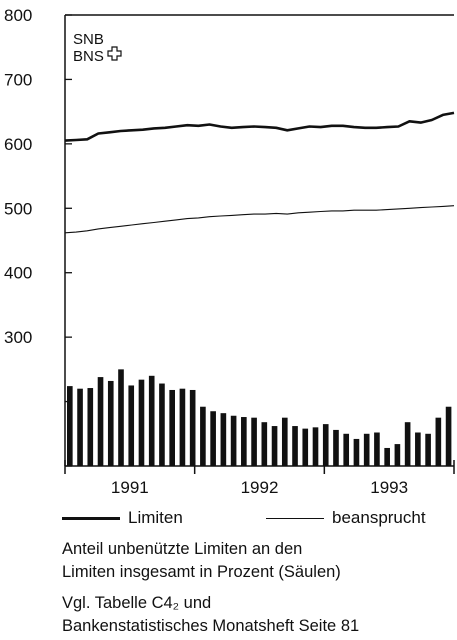  What do you see at coordinates (155, 517) in the screenshot?
I see `legend-label-limiten: Limiten` at bounding box center [155, 517].